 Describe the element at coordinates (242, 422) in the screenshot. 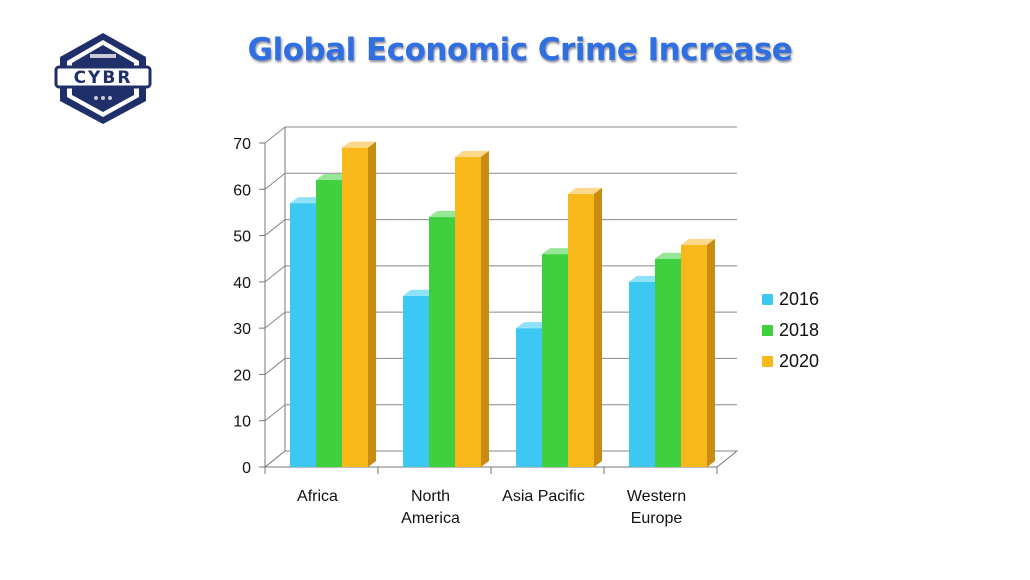

I see `y-tick-label: 10` at that location.